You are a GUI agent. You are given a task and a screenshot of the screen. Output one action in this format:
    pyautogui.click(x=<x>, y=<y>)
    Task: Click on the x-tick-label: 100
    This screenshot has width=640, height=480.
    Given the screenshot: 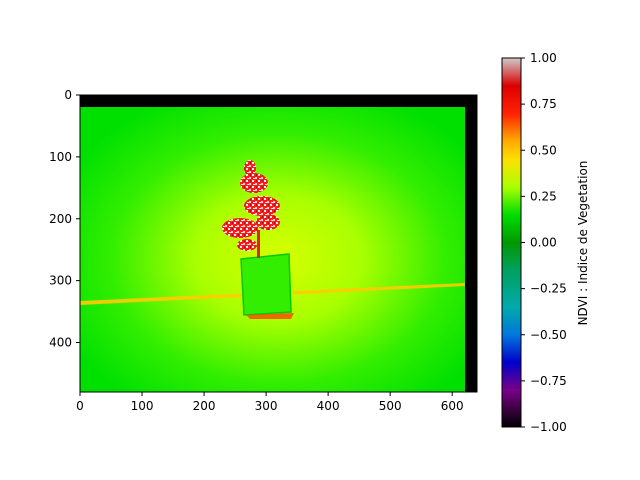 What is the action you would take?
    pyautogui.click(x=142, y=406)
    